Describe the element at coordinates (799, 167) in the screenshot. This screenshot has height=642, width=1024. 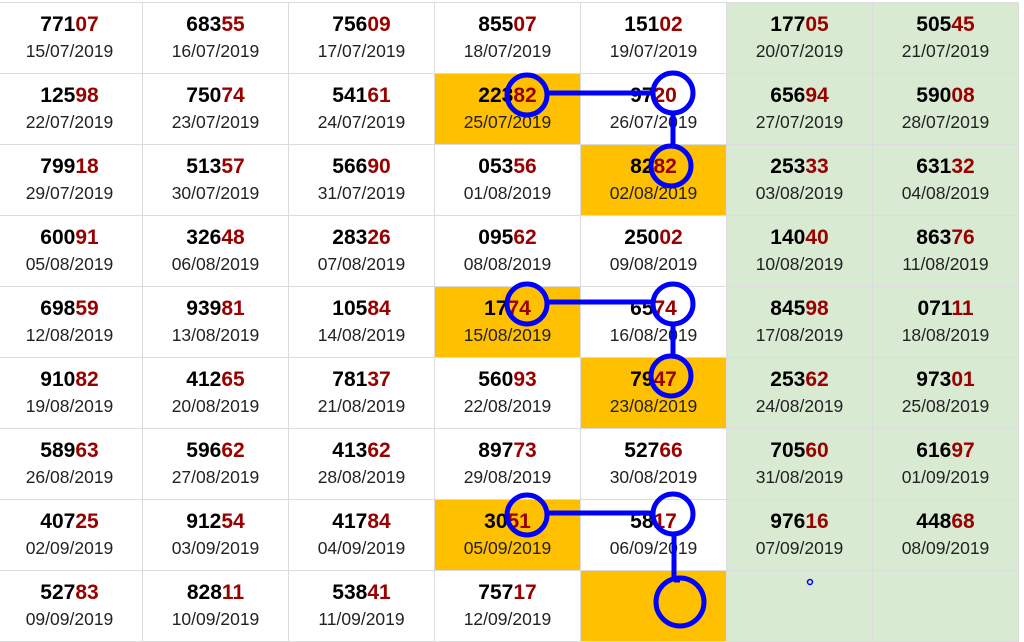
I see `result-number: 25333` at that location.